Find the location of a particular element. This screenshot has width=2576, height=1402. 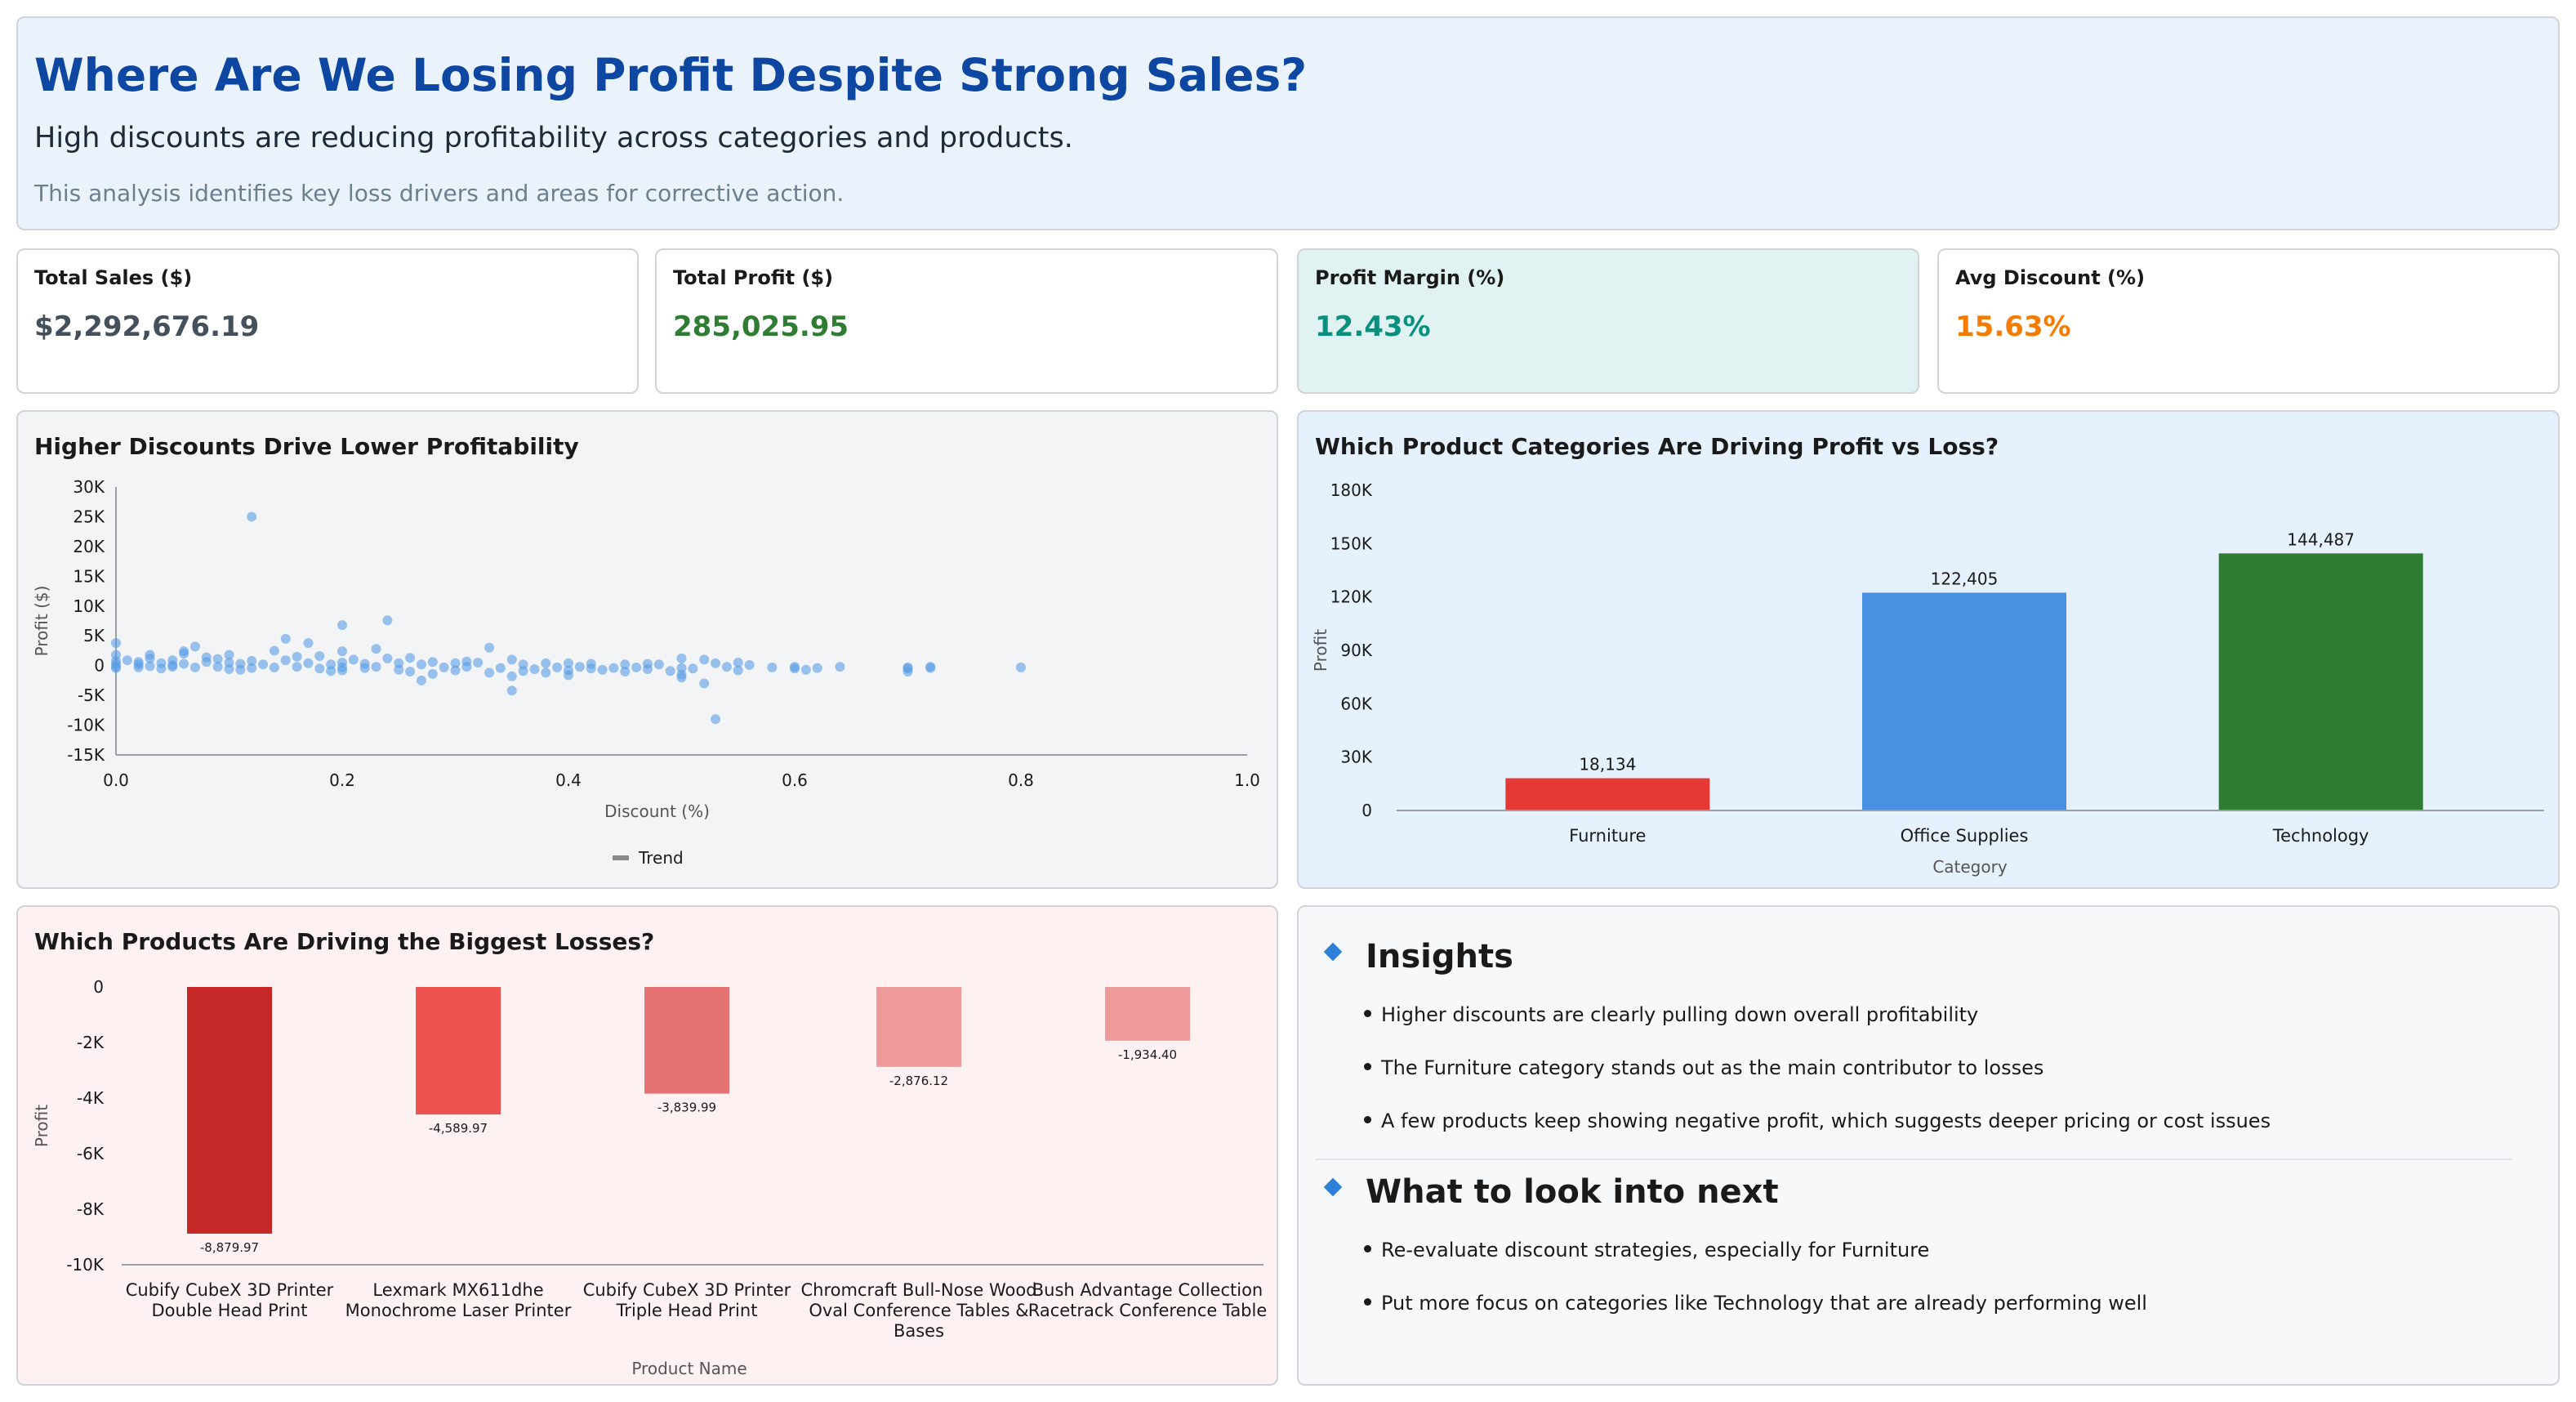

y-tick-label: -10K is located at coordinates (85, 1265).